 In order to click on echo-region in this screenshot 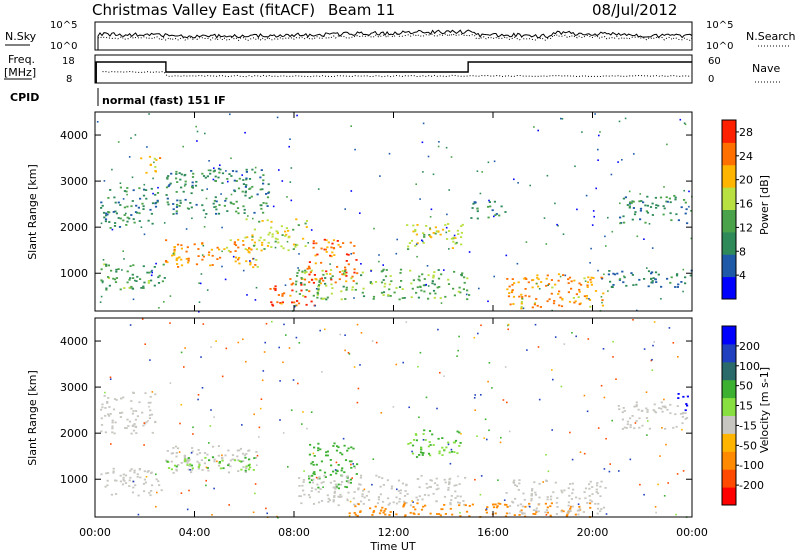, I will do `click(470, 510)`.